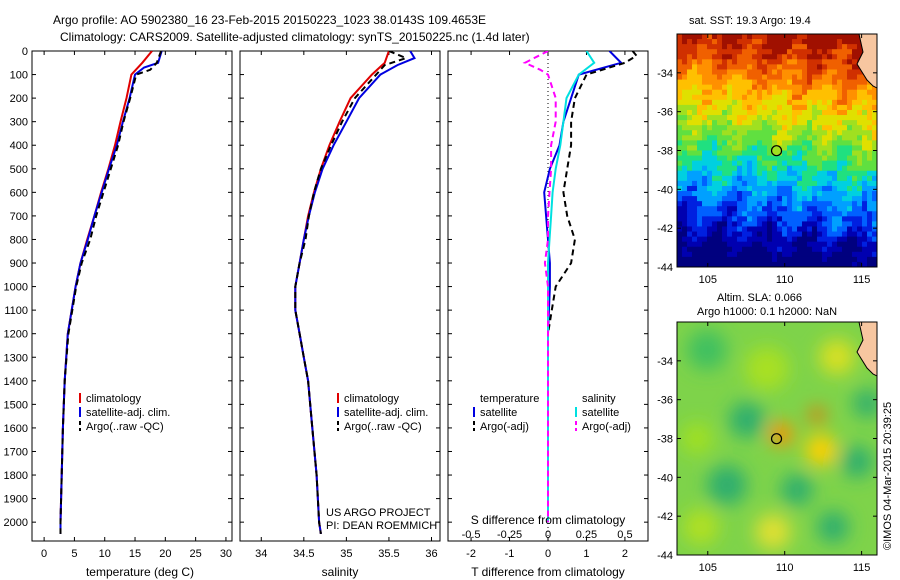 This screenshot has height=580, width=900. Describe the element at coordinates (19, 240) in the screenshot. I see `y-tick-label: 800` at that location.